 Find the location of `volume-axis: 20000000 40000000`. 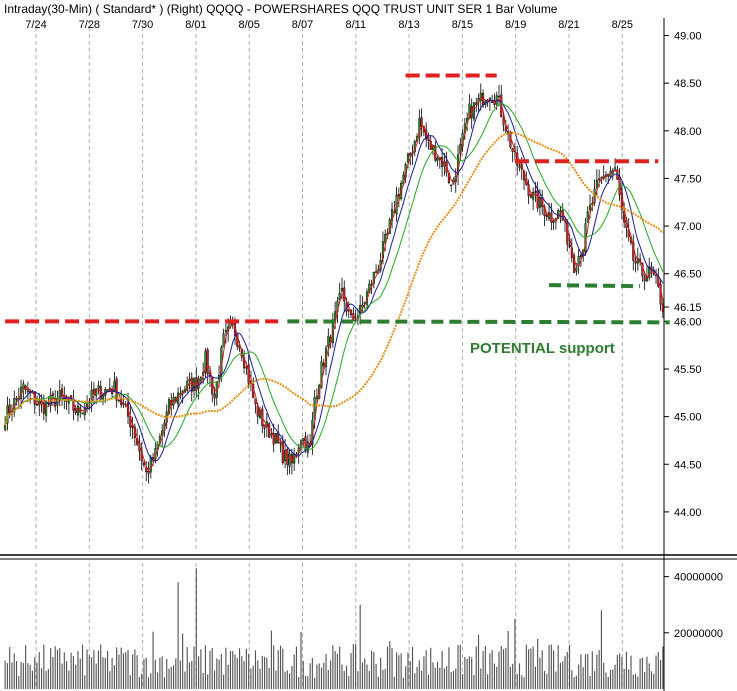

volume-axis: 20000000 40000000 is located at coordinates (693, 606).